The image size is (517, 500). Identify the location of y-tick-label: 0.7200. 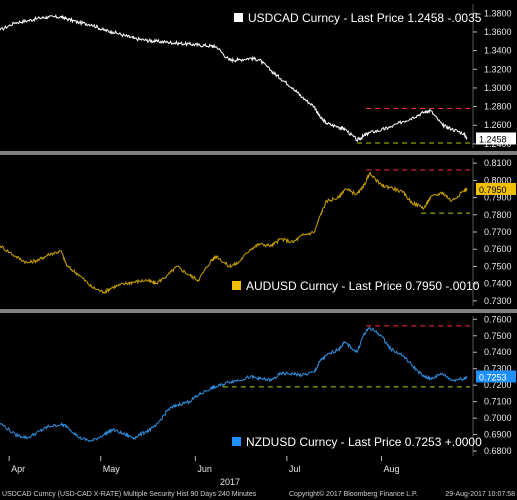
(498, 385).